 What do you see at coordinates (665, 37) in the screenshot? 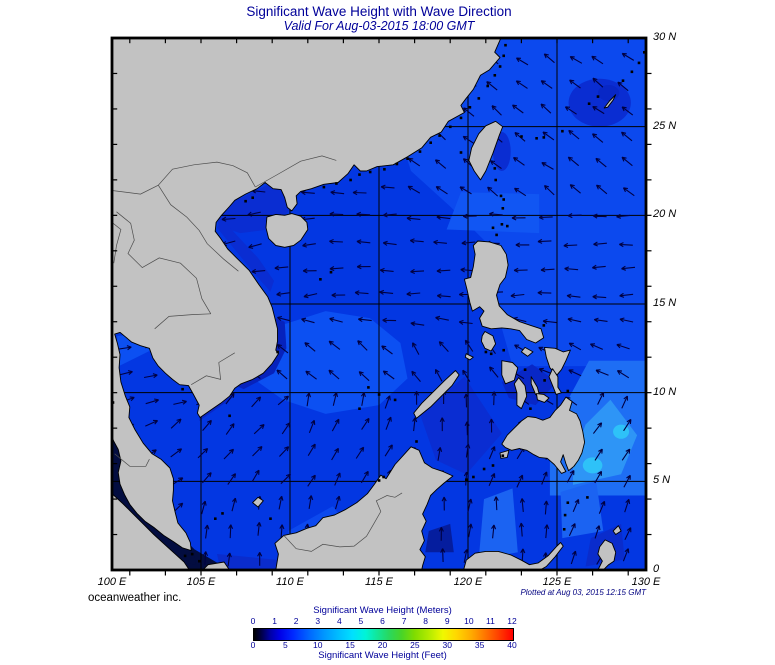
I see `lat-label: 30 N` at bounding box center [665, 37].